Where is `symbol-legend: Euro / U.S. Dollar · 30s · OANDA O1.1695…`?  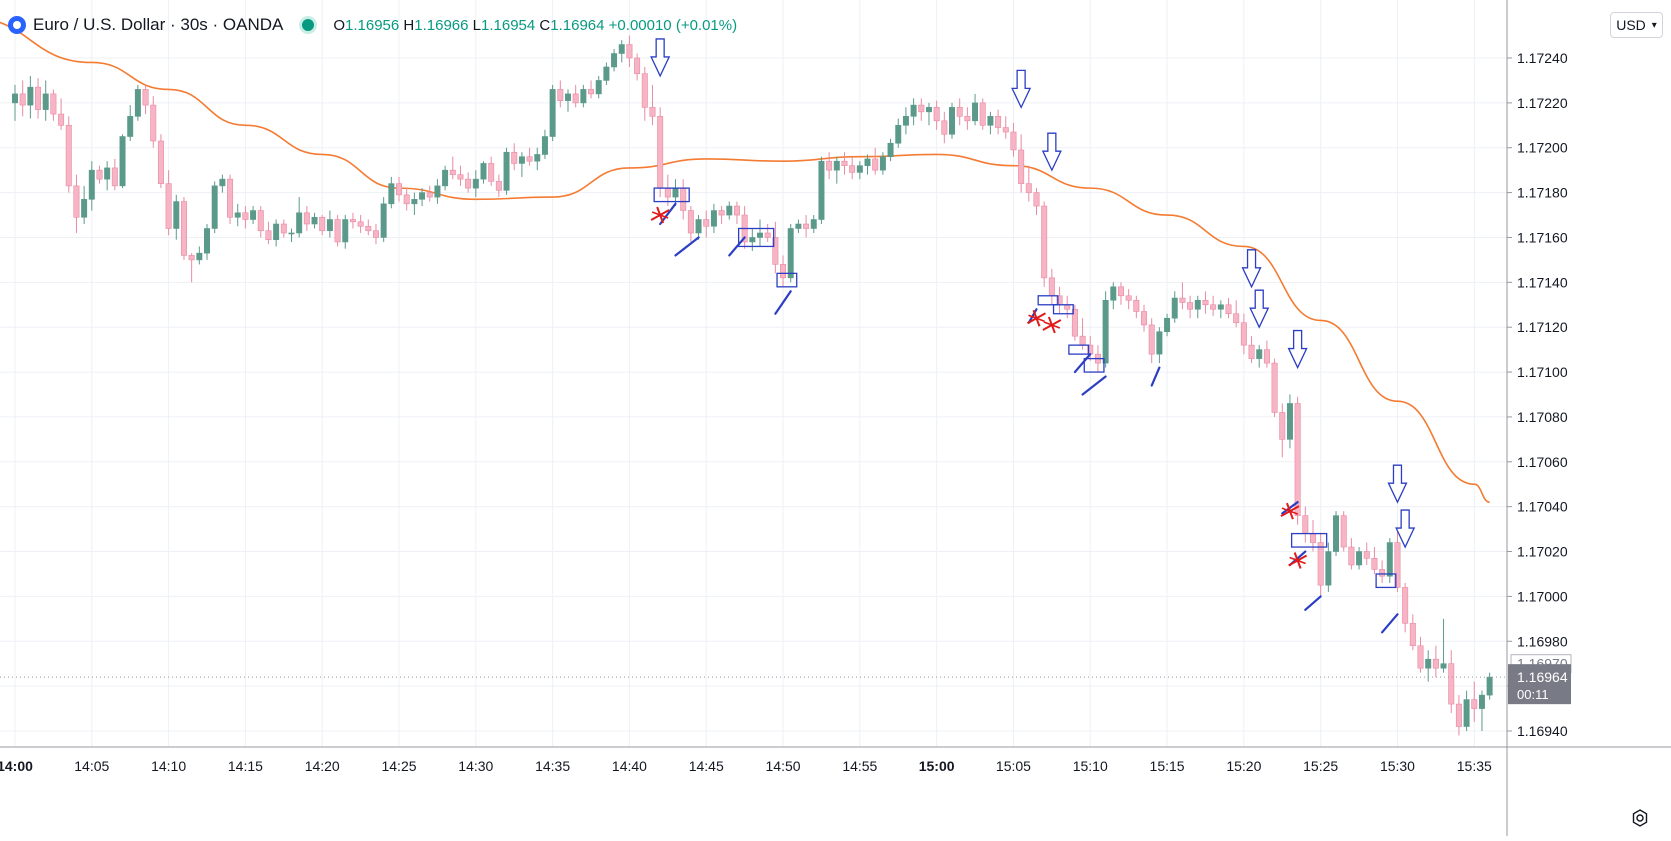
symbol-legend: Euro / U.S. Dollar · 30s · OANDA O1.1695… is located at coordinates (372, 25).